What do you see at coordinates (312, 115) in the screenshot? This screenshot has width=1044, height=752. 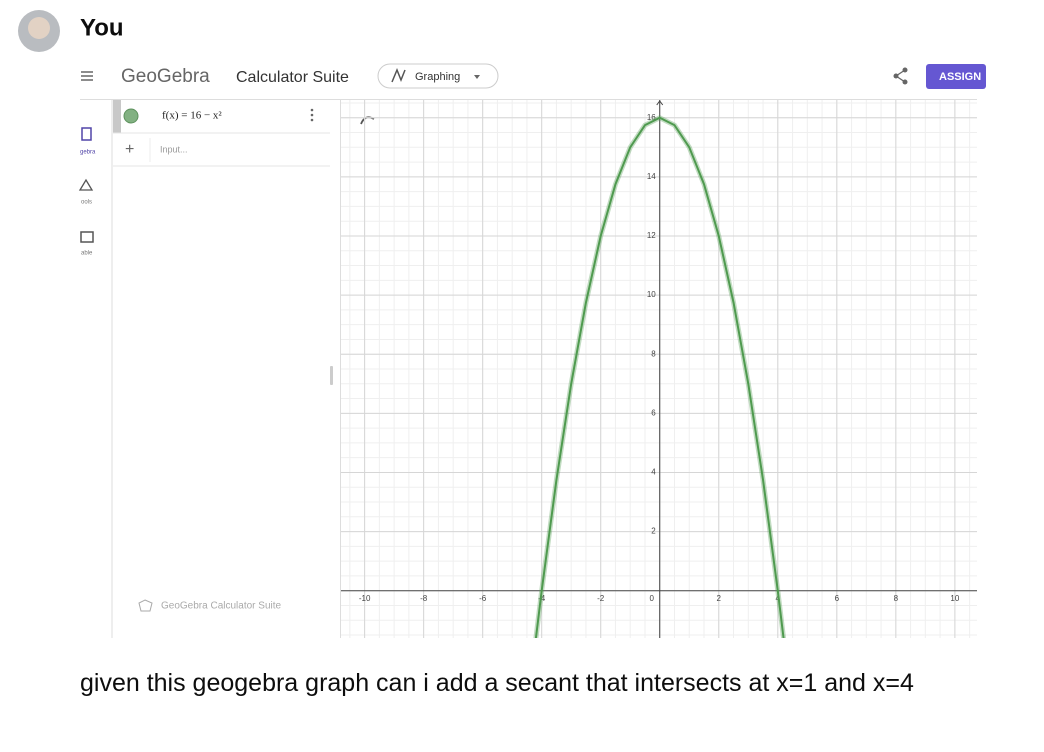 I see `entry-menu` at bounding box center [312, 115].